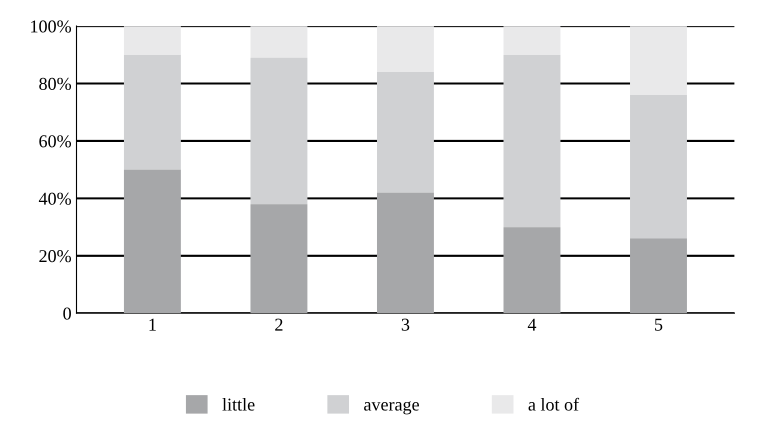  What do you see at coordinates (67, 313) in the screenshot?
I see `y-tick-label: 0` at bounding box center [67, 313].